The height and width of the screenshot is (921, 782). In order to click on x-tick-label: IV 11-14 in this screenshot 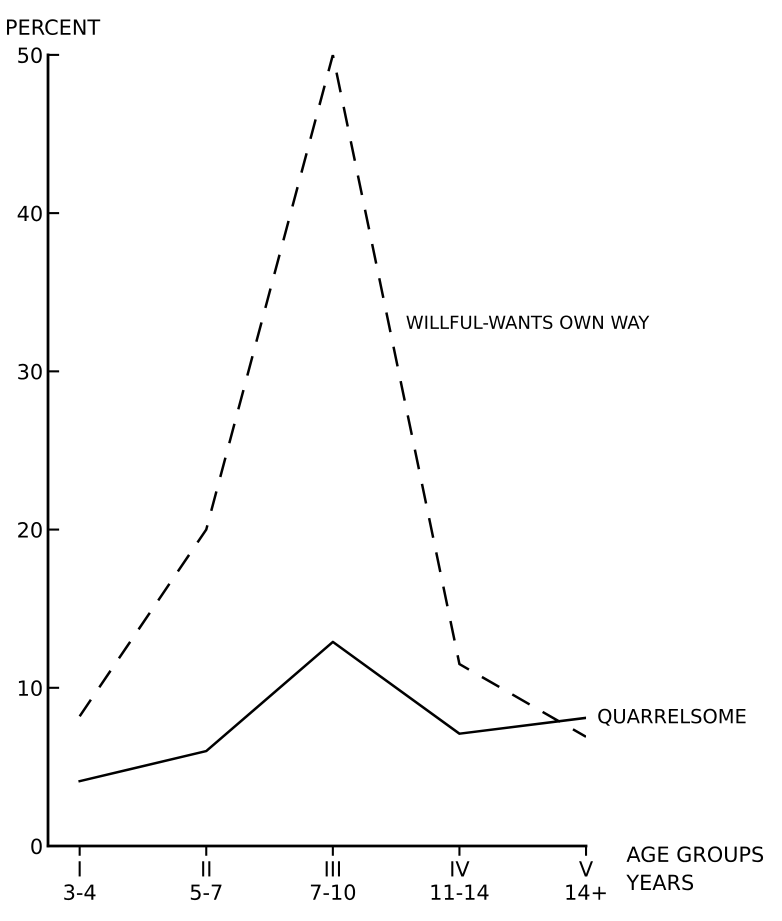, I will do `click(460, 880)`.